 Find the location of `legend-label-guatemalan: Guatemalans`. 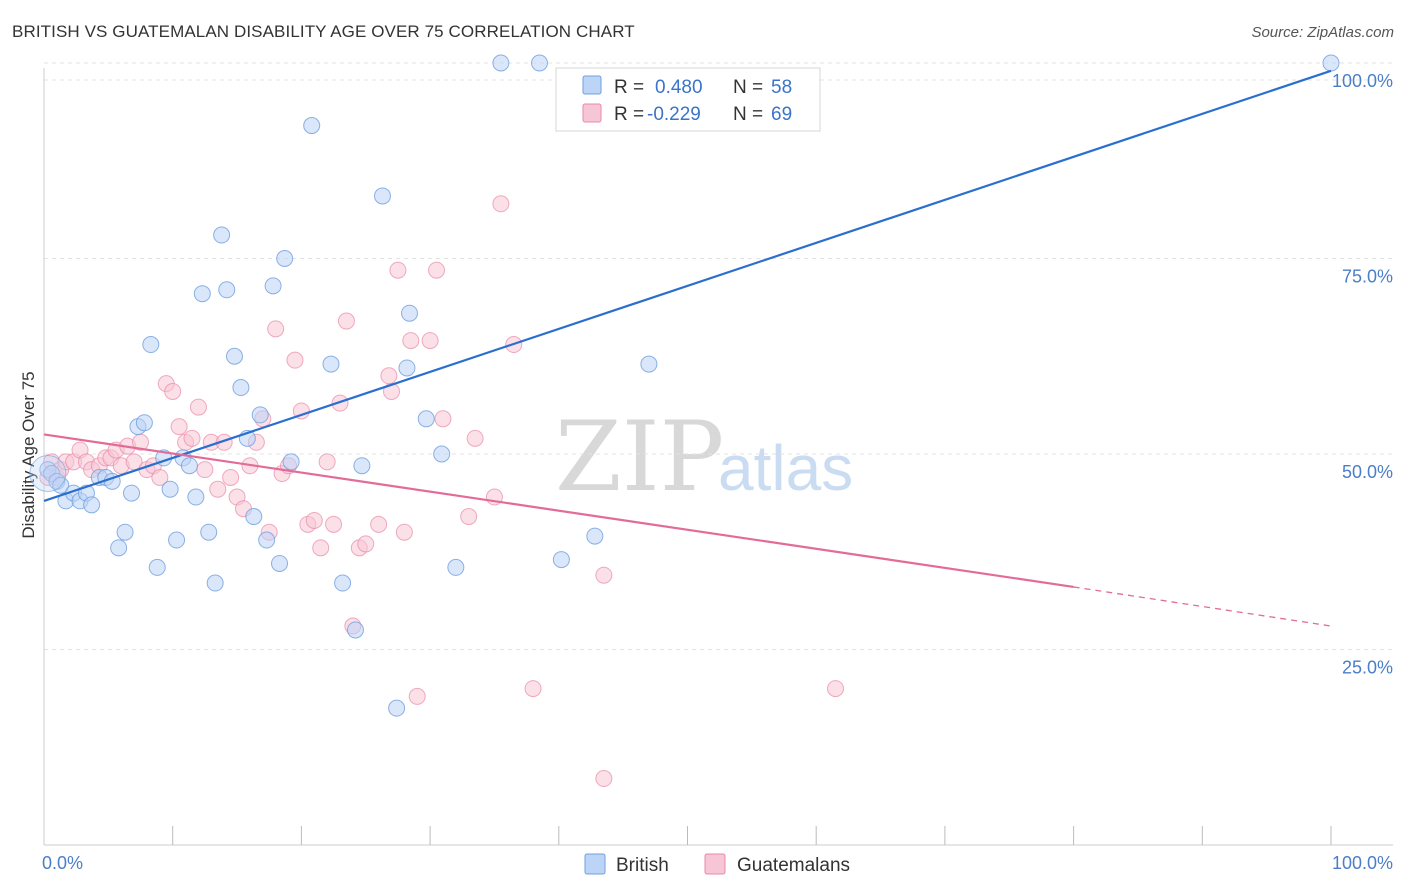

legend-label-guatemalan: Guatemalans is located at coordinates (793, 865).